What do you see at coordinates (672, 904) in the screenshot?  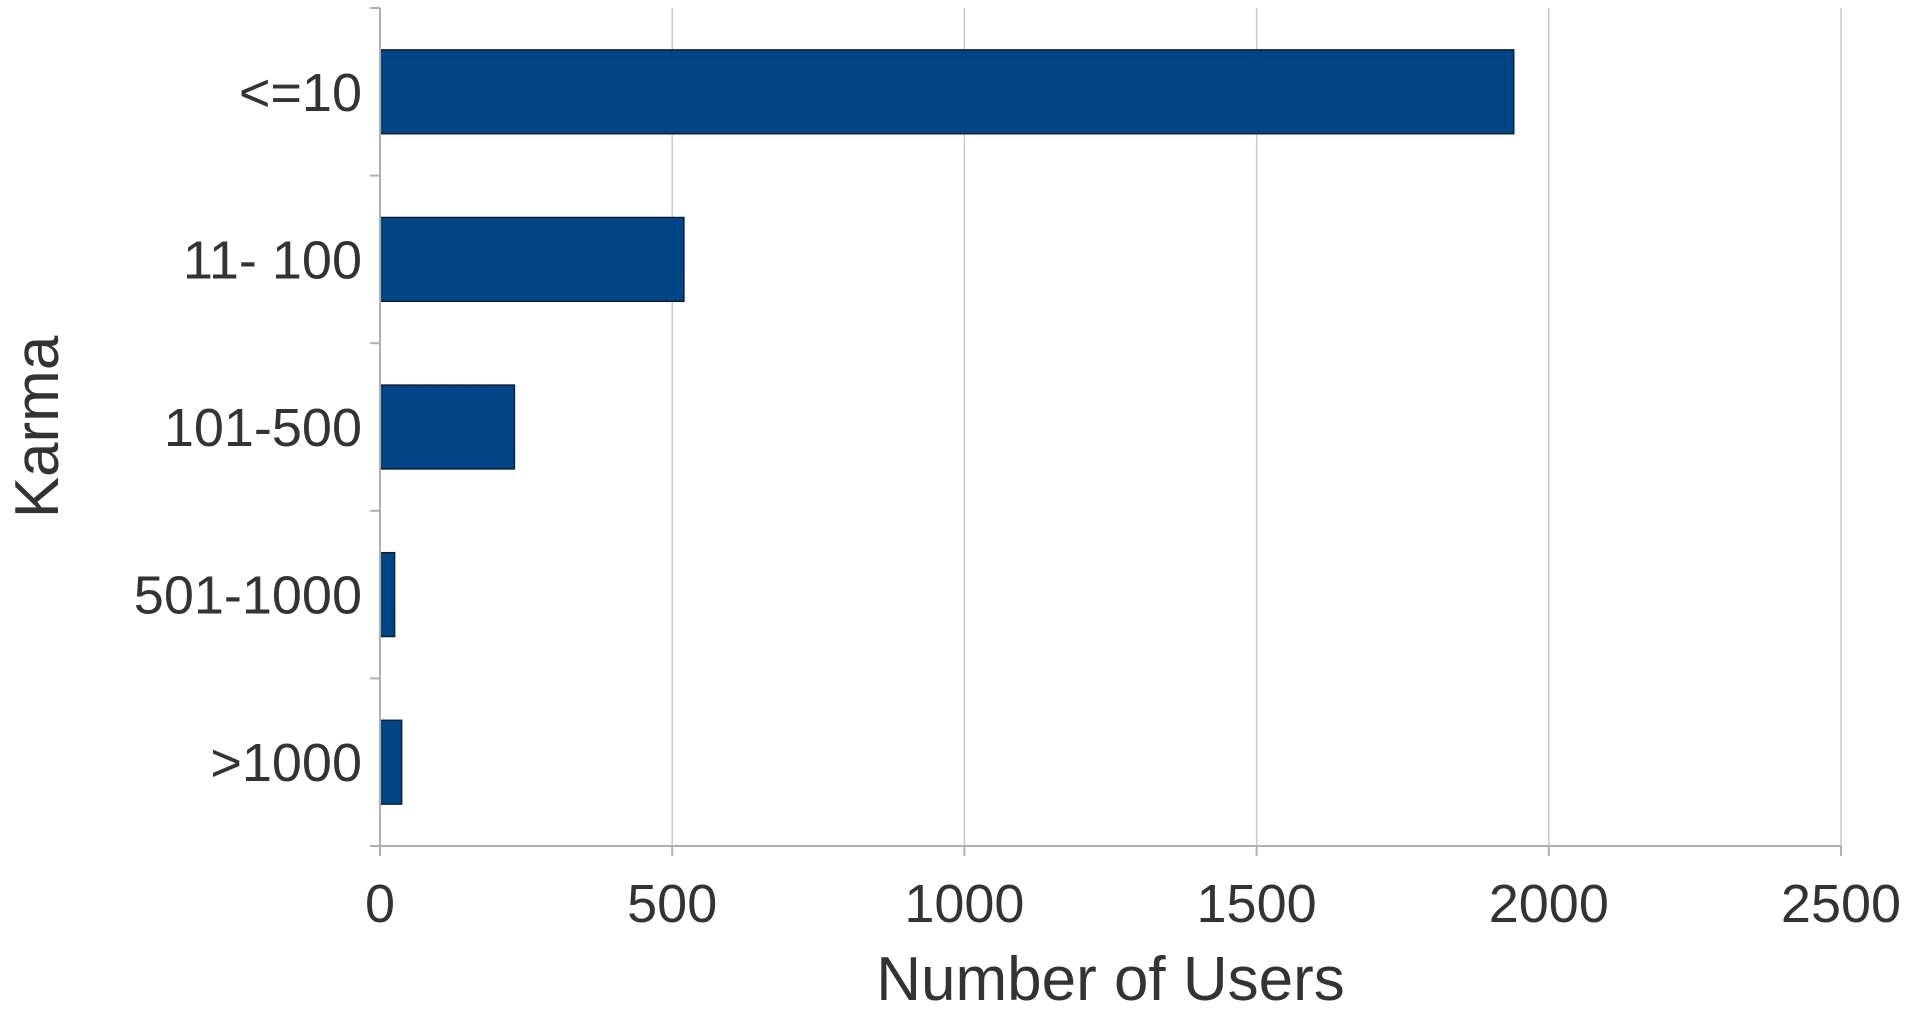 I see `x-tick-label-500: 500` at bounding box center [672, 904].